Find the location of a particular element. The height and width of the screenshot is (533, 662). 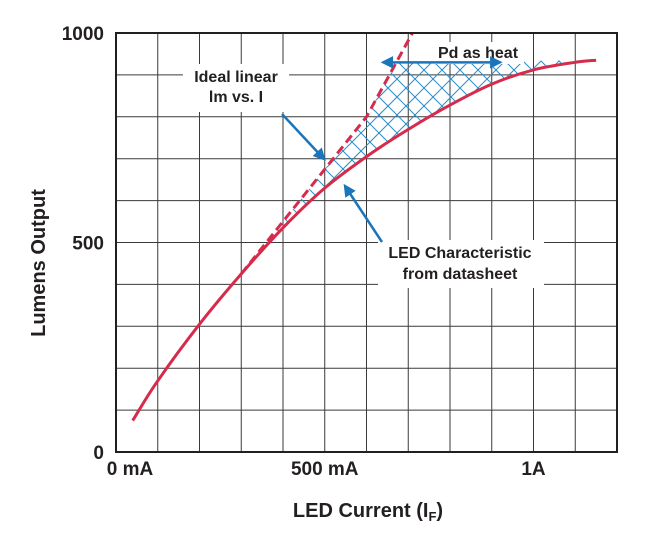

x-tick-label: 0 mA is located at coordinates (130, 469).